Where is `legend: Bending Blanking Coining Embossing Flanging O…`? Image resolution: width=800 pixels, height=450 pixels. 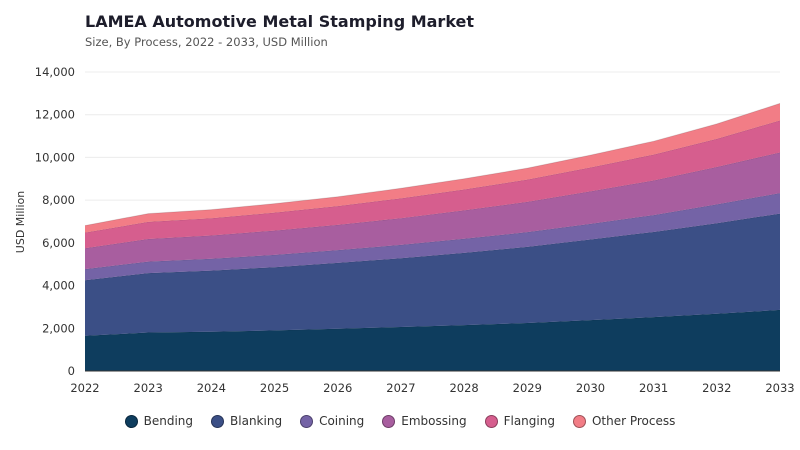
legend: Bending Blanking Coining Embossing Flanging O… is located at coordinates (400, 421).